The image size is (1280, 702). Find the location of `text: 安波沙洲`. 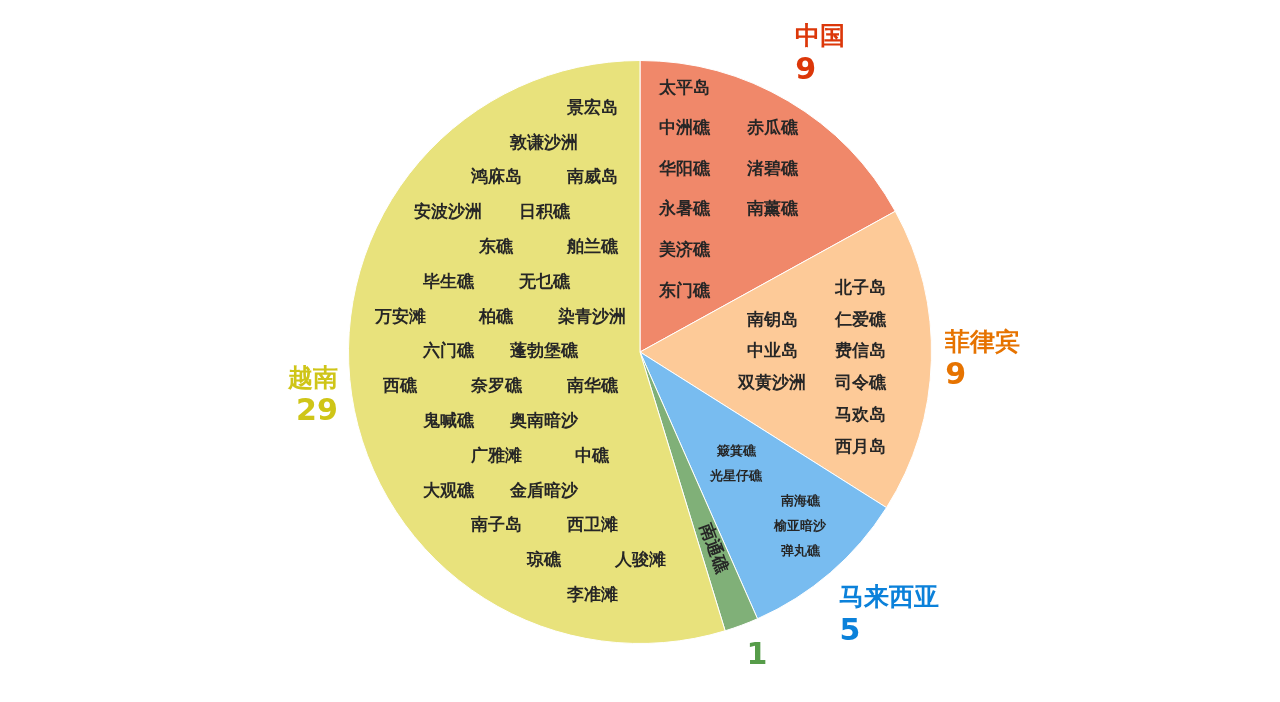

text: 安波沙洲 is located at coordinates (448, 211).